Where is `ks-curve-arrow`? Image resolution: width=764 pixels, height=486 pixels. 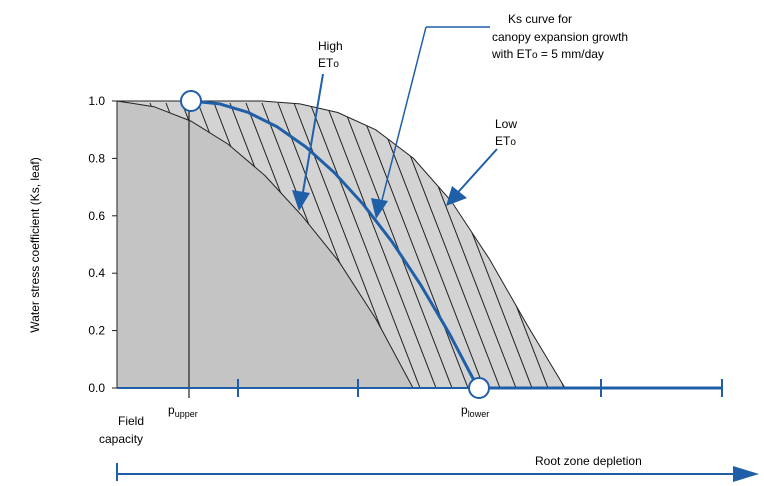 ks-curve-arrow is located at coordinates (430, 122).